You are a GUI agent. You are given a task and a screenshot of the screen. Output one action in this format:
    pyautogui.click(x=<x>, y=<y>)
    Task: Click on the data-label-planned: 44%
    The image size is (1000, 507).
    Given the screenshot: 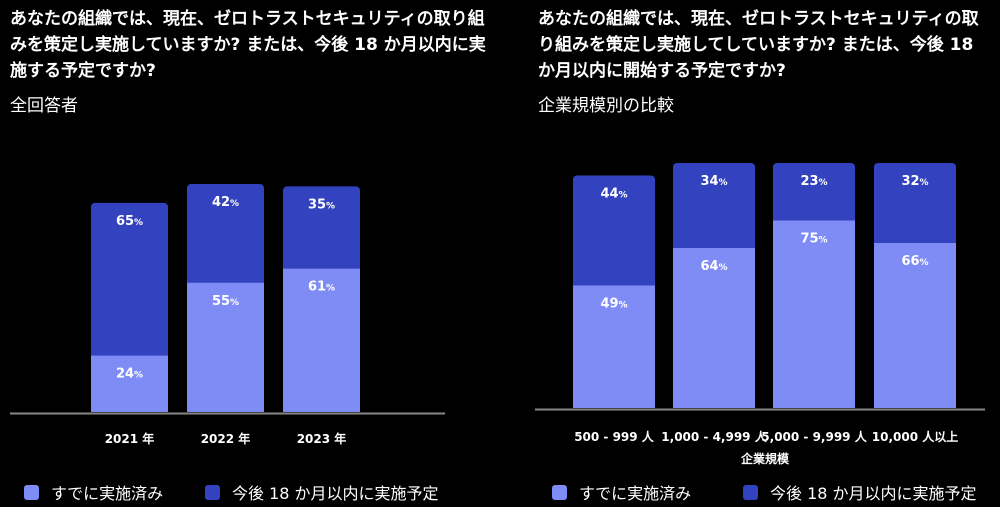 What is the action you would take?
    pyautogui.click(x=613, y=194)
    